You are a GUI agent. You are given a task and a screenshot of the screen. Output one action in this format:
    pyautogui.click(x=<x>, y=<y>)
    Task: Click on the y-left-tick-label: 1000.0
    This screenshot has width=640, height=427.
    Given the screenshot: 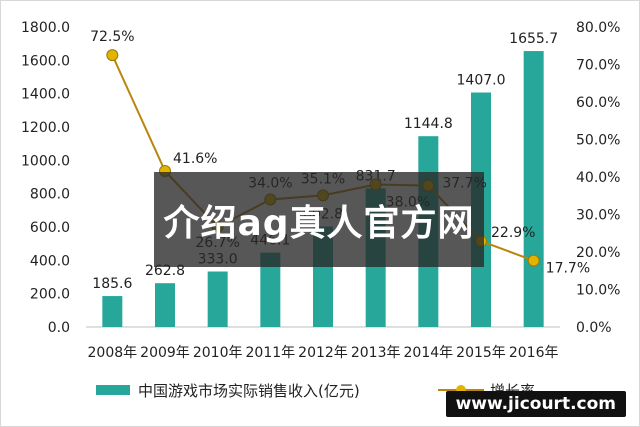 What is the action you would take?
    pyautogui.click(x=45, y=161)
    